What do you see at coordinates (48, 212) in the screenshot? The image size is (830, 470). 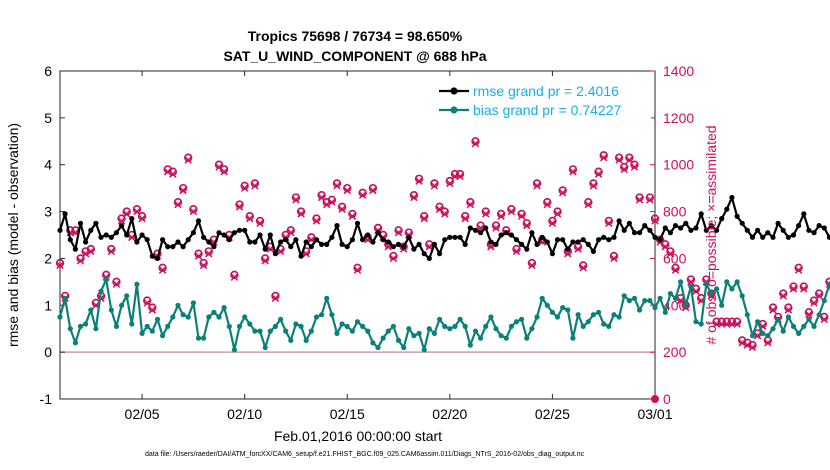 I see `y-tick-label: 3` at bounding box center [48, 212].